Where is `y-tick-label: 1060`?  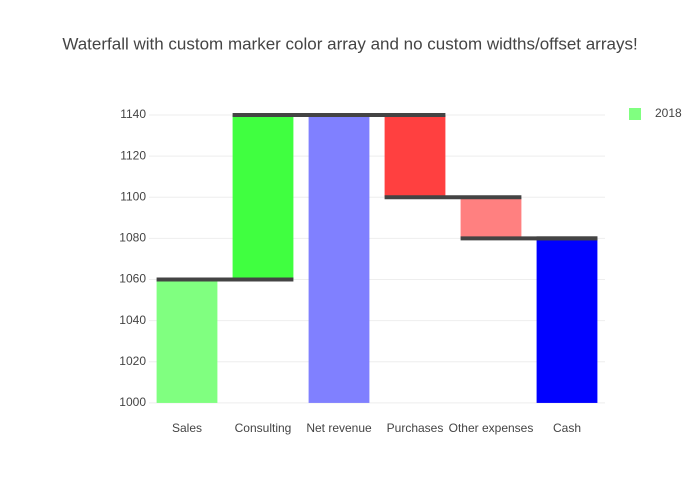
y-tick-label: 1060 is located at coordinates (132, 279).